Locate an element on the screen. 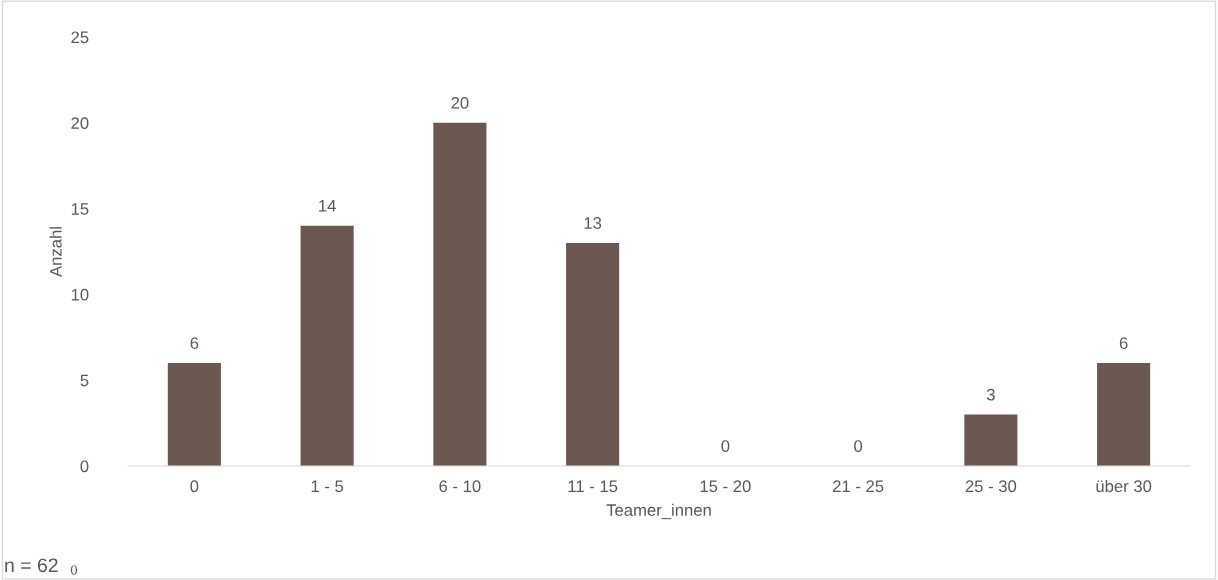 The width and height of the screenshot is (1218, 580). text: n = 62 is located at coordinates (31, 565).